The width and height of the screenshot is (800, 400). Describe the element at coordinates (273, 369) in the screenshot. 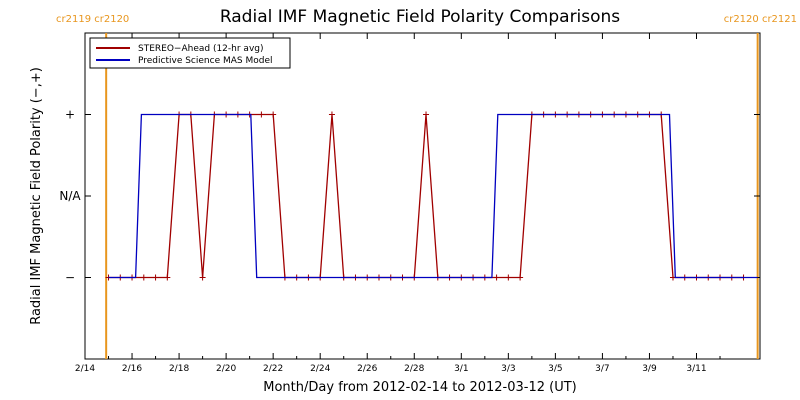

I see `x-tick-label: 2/22` at that location.